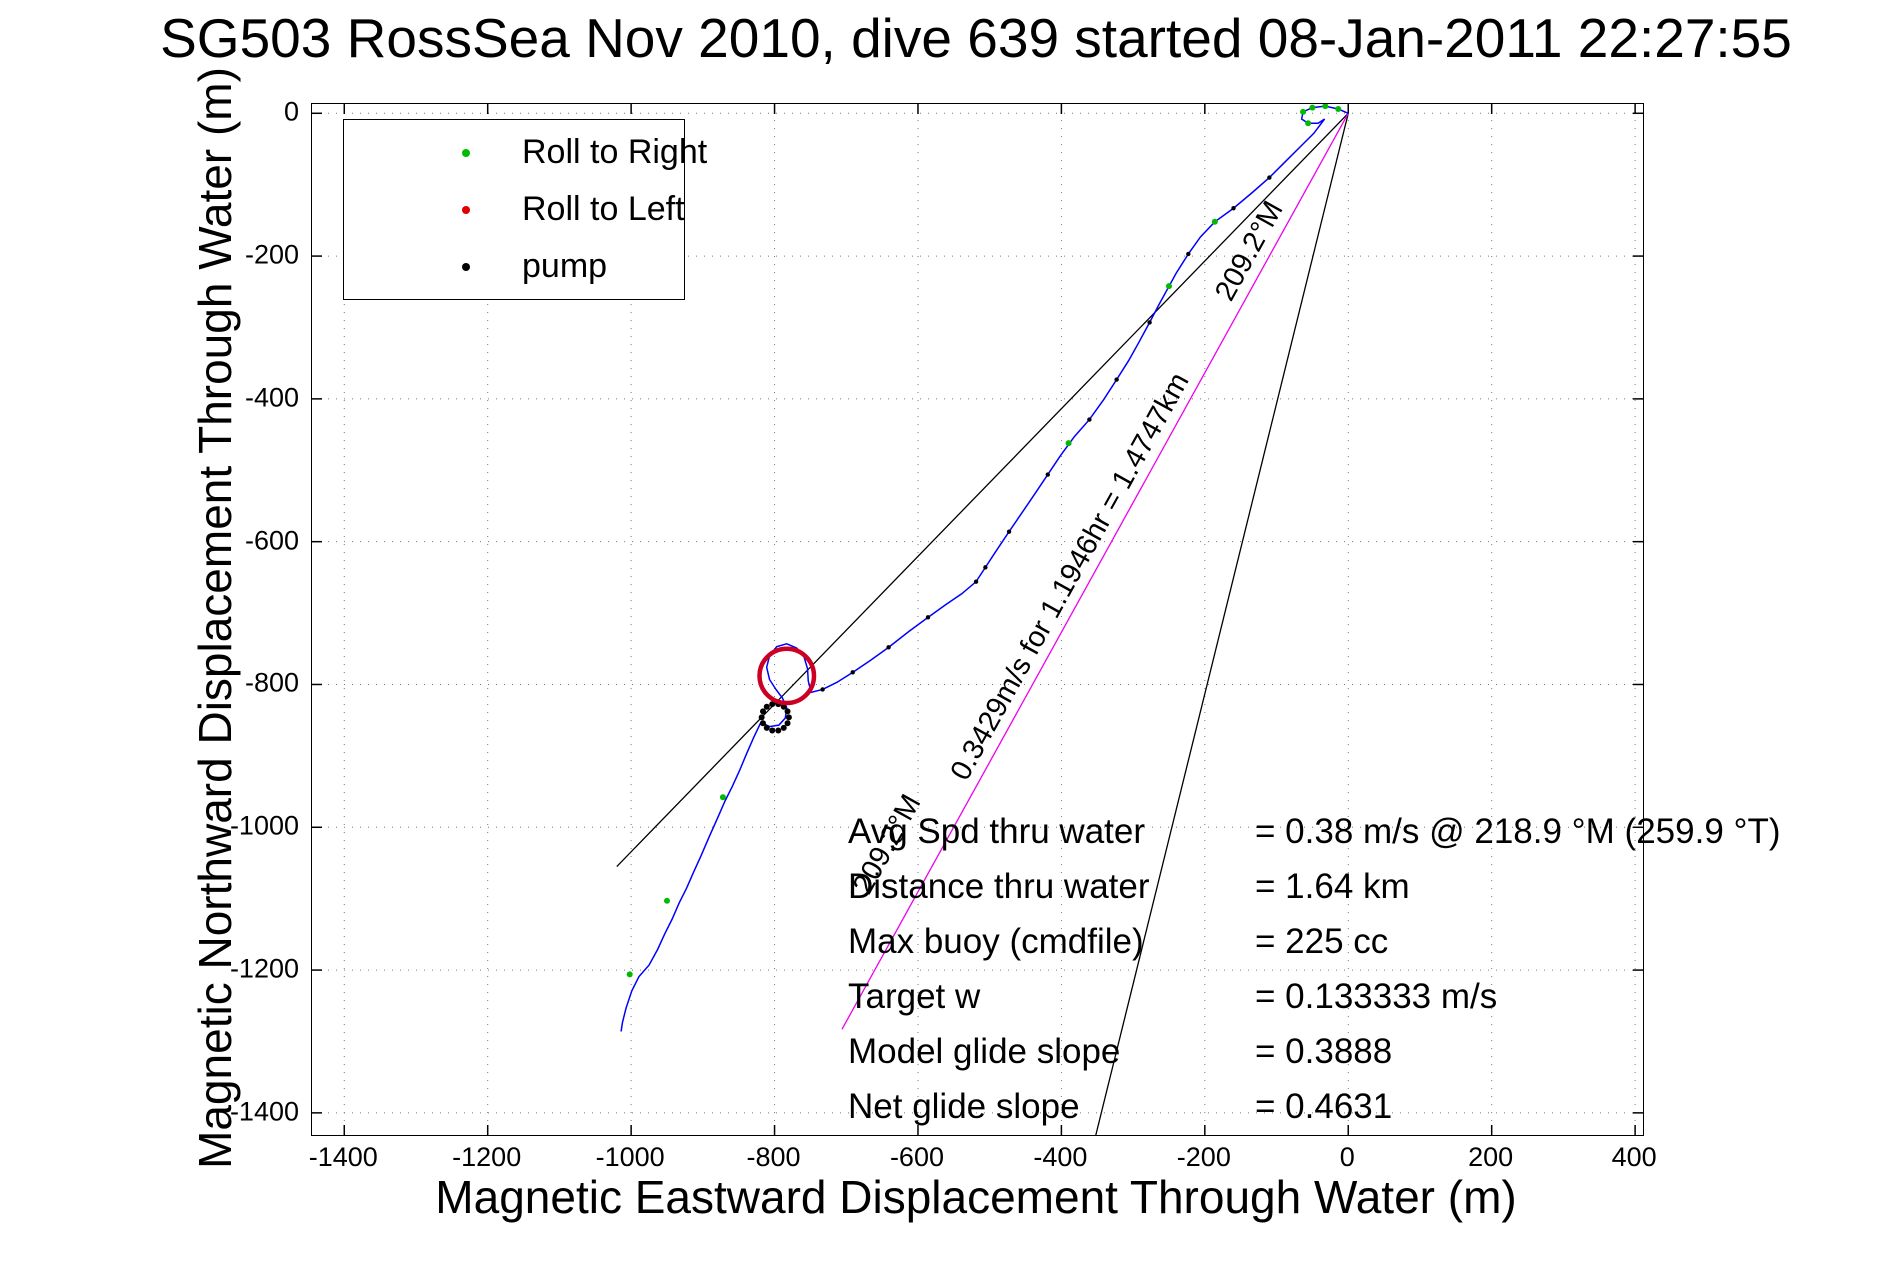  Describe the element at coordinates (565, 266) in the screenshot. I see `legend-label: pump` at that location.